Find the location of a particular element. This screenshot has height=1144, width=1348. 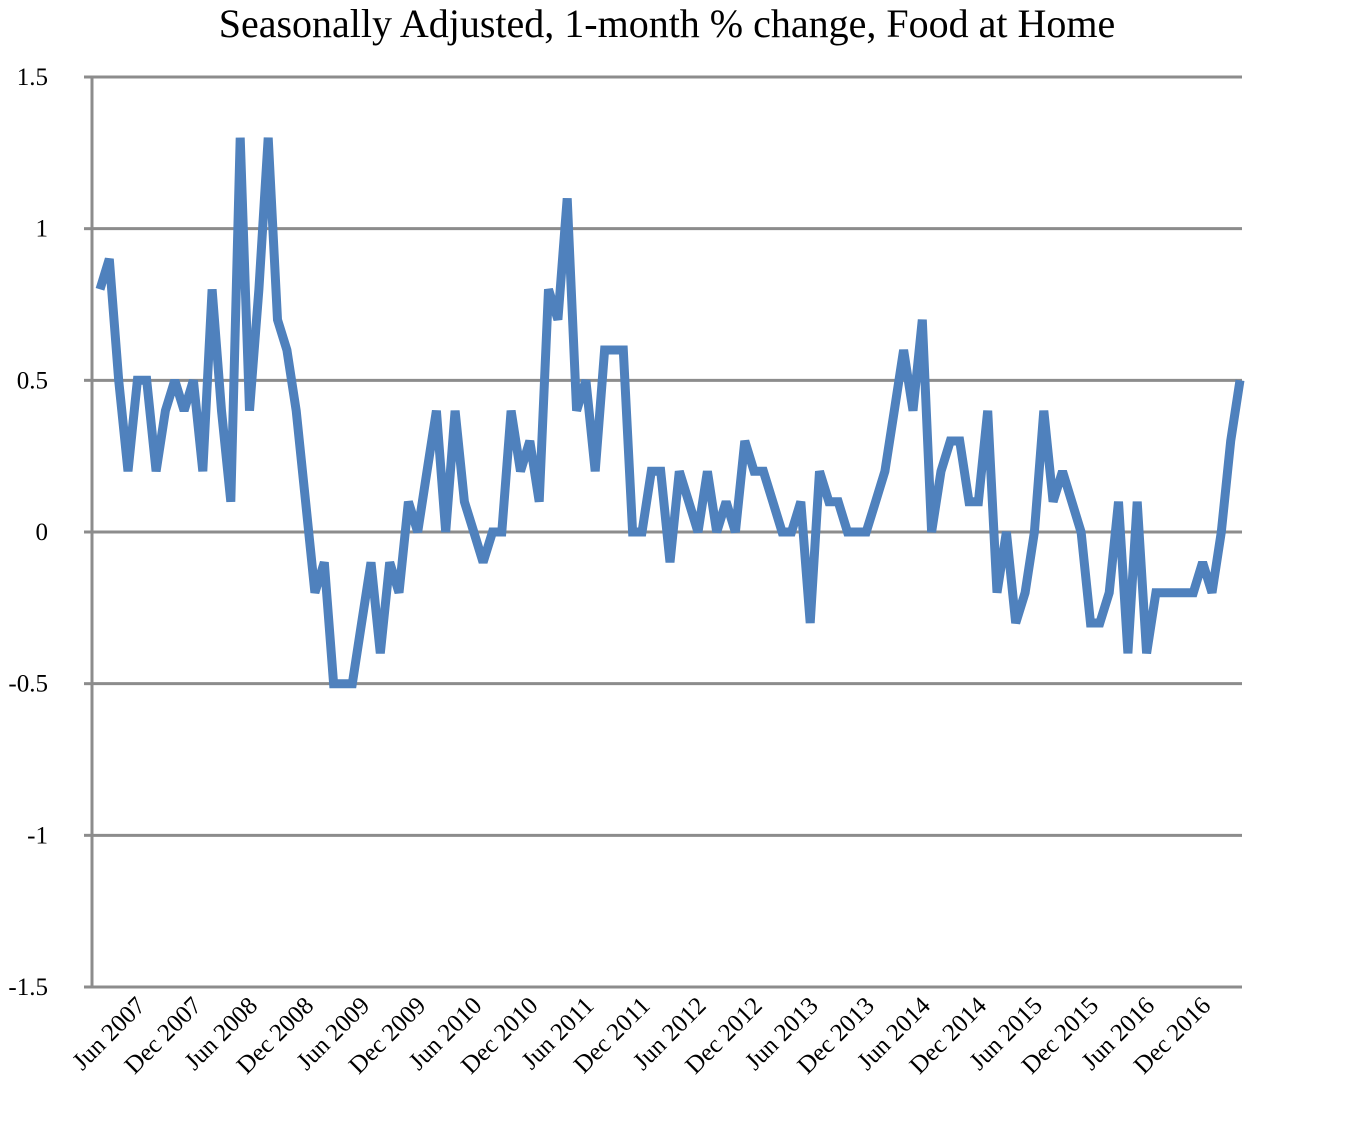

y-tick-label: -0.5 is located at coordinates (28, 684).